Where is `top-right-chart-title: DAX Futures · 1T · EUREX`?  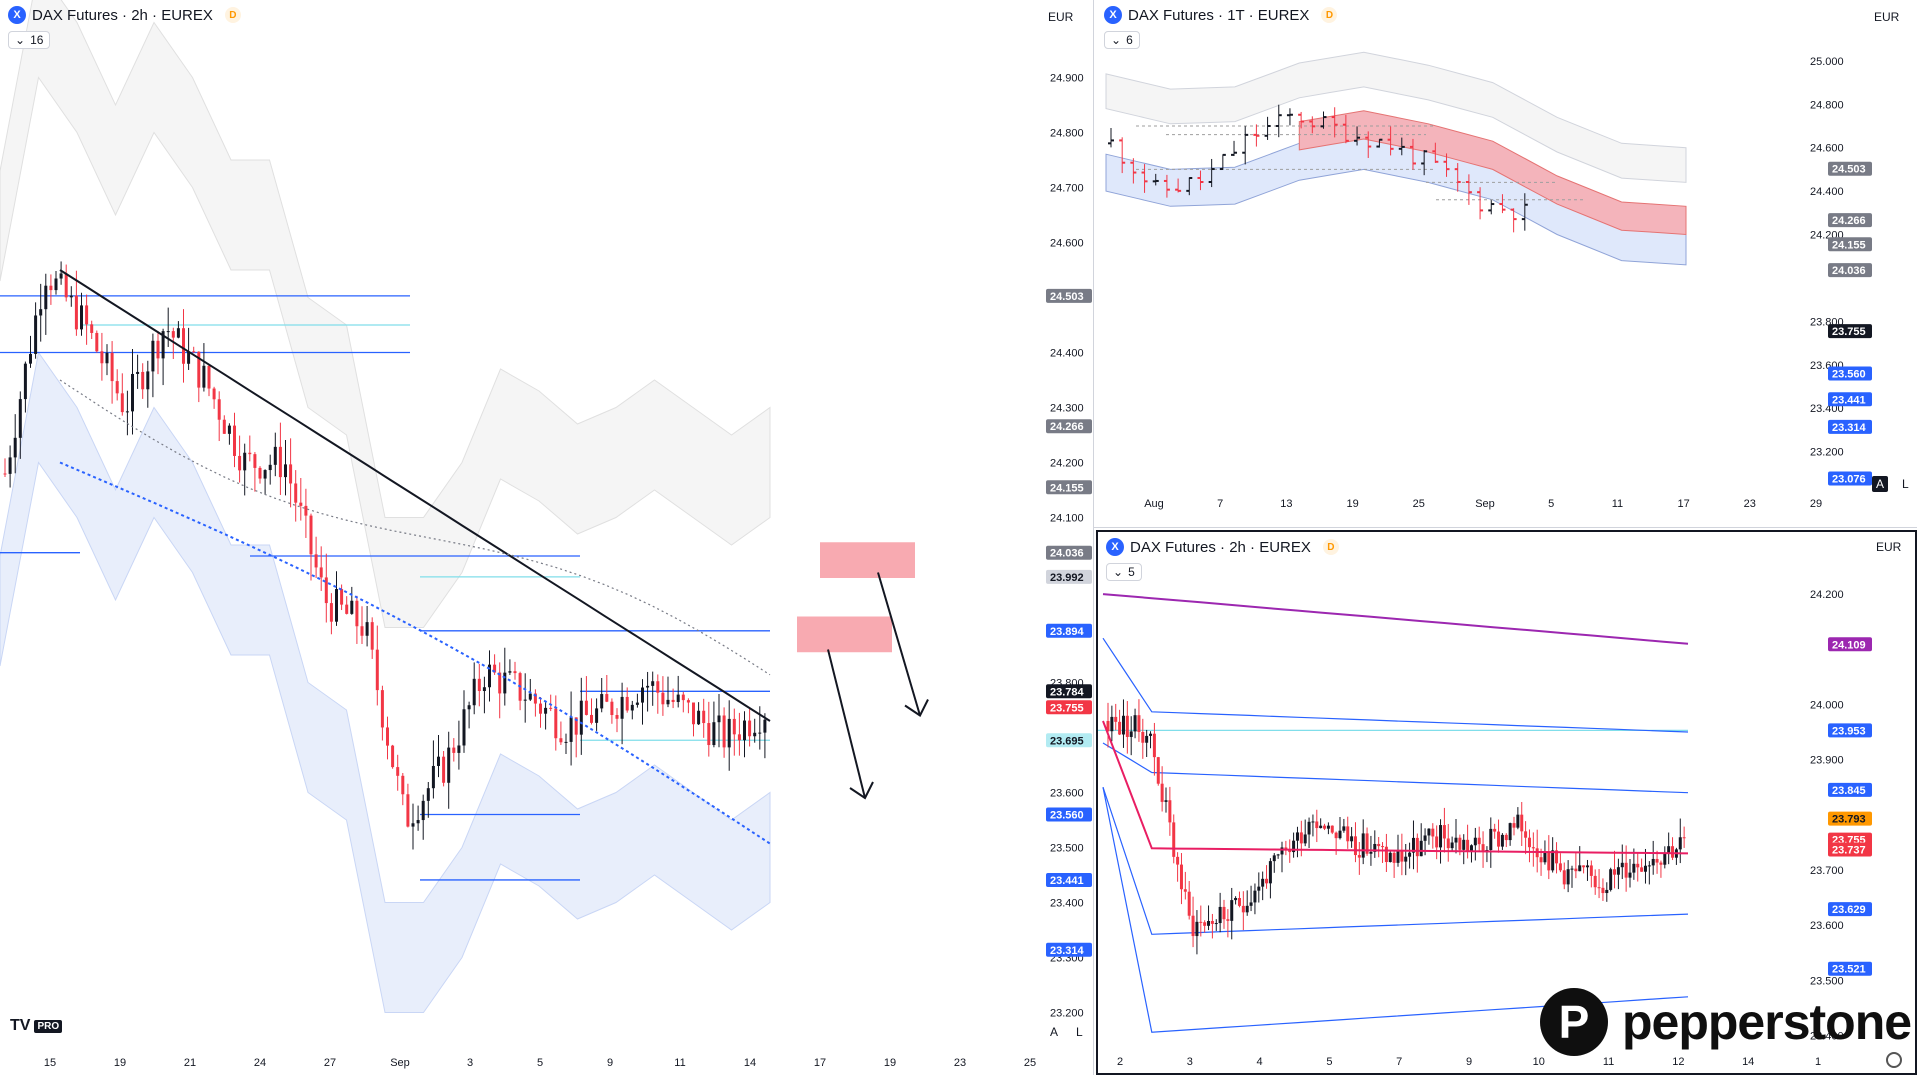 top-right-chart-title: DAX Futures · 1T · EUREX is located at coordinates (1219, 15).